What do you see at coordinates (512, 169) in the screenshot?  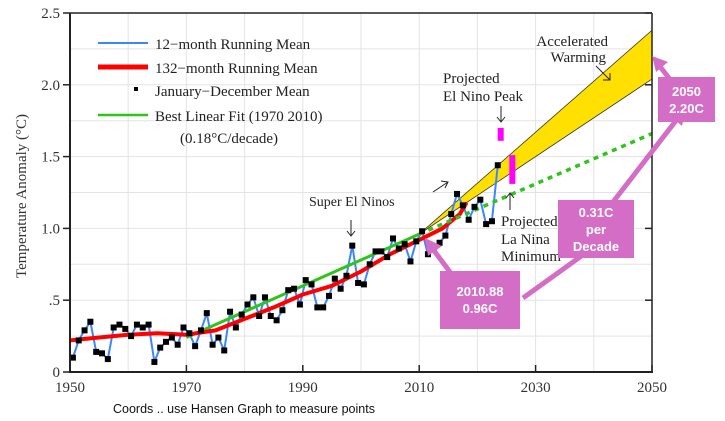 I see `projected-la-nina-marker` at bounding box center [512, 169].